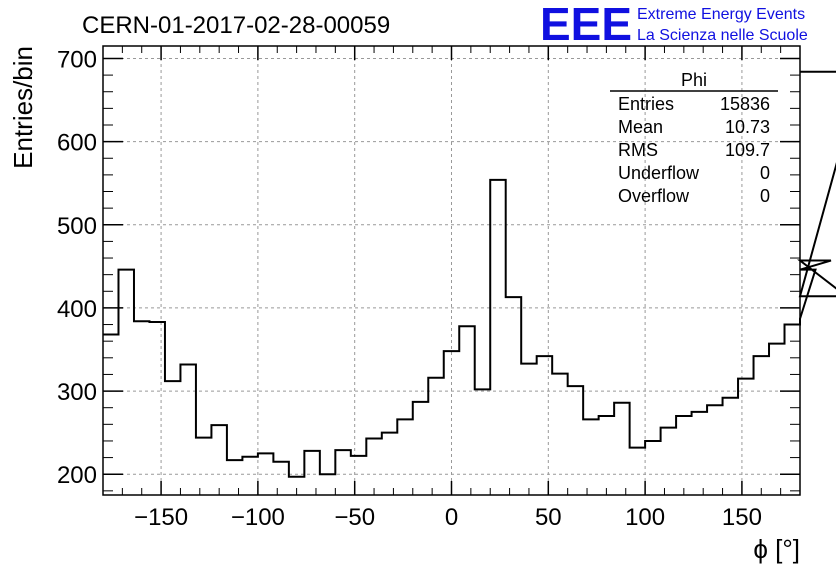  Describe the element at coordinates (161, 517) in the screenshot. I see `x-tick-label: −150` at that location.